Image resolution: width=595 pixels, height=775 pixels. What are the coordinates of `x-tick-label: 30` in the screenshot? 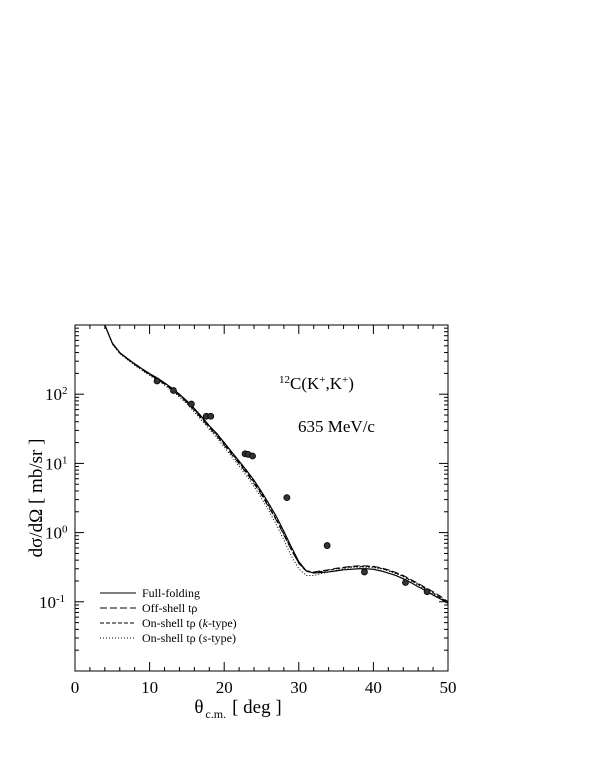 It's located at (298, 687).